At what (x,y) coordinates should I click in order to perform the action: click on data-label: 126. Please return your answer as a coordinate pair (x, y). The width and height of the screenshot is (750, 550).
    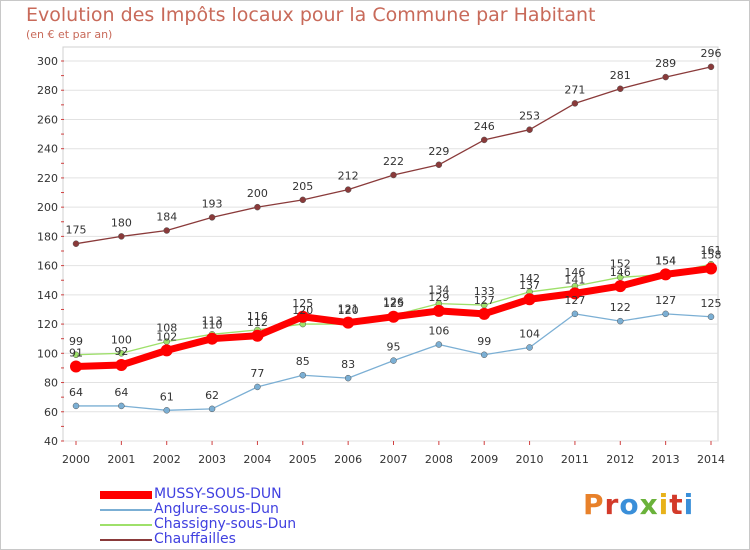
    Looking at the image, I should click on (393, 301).